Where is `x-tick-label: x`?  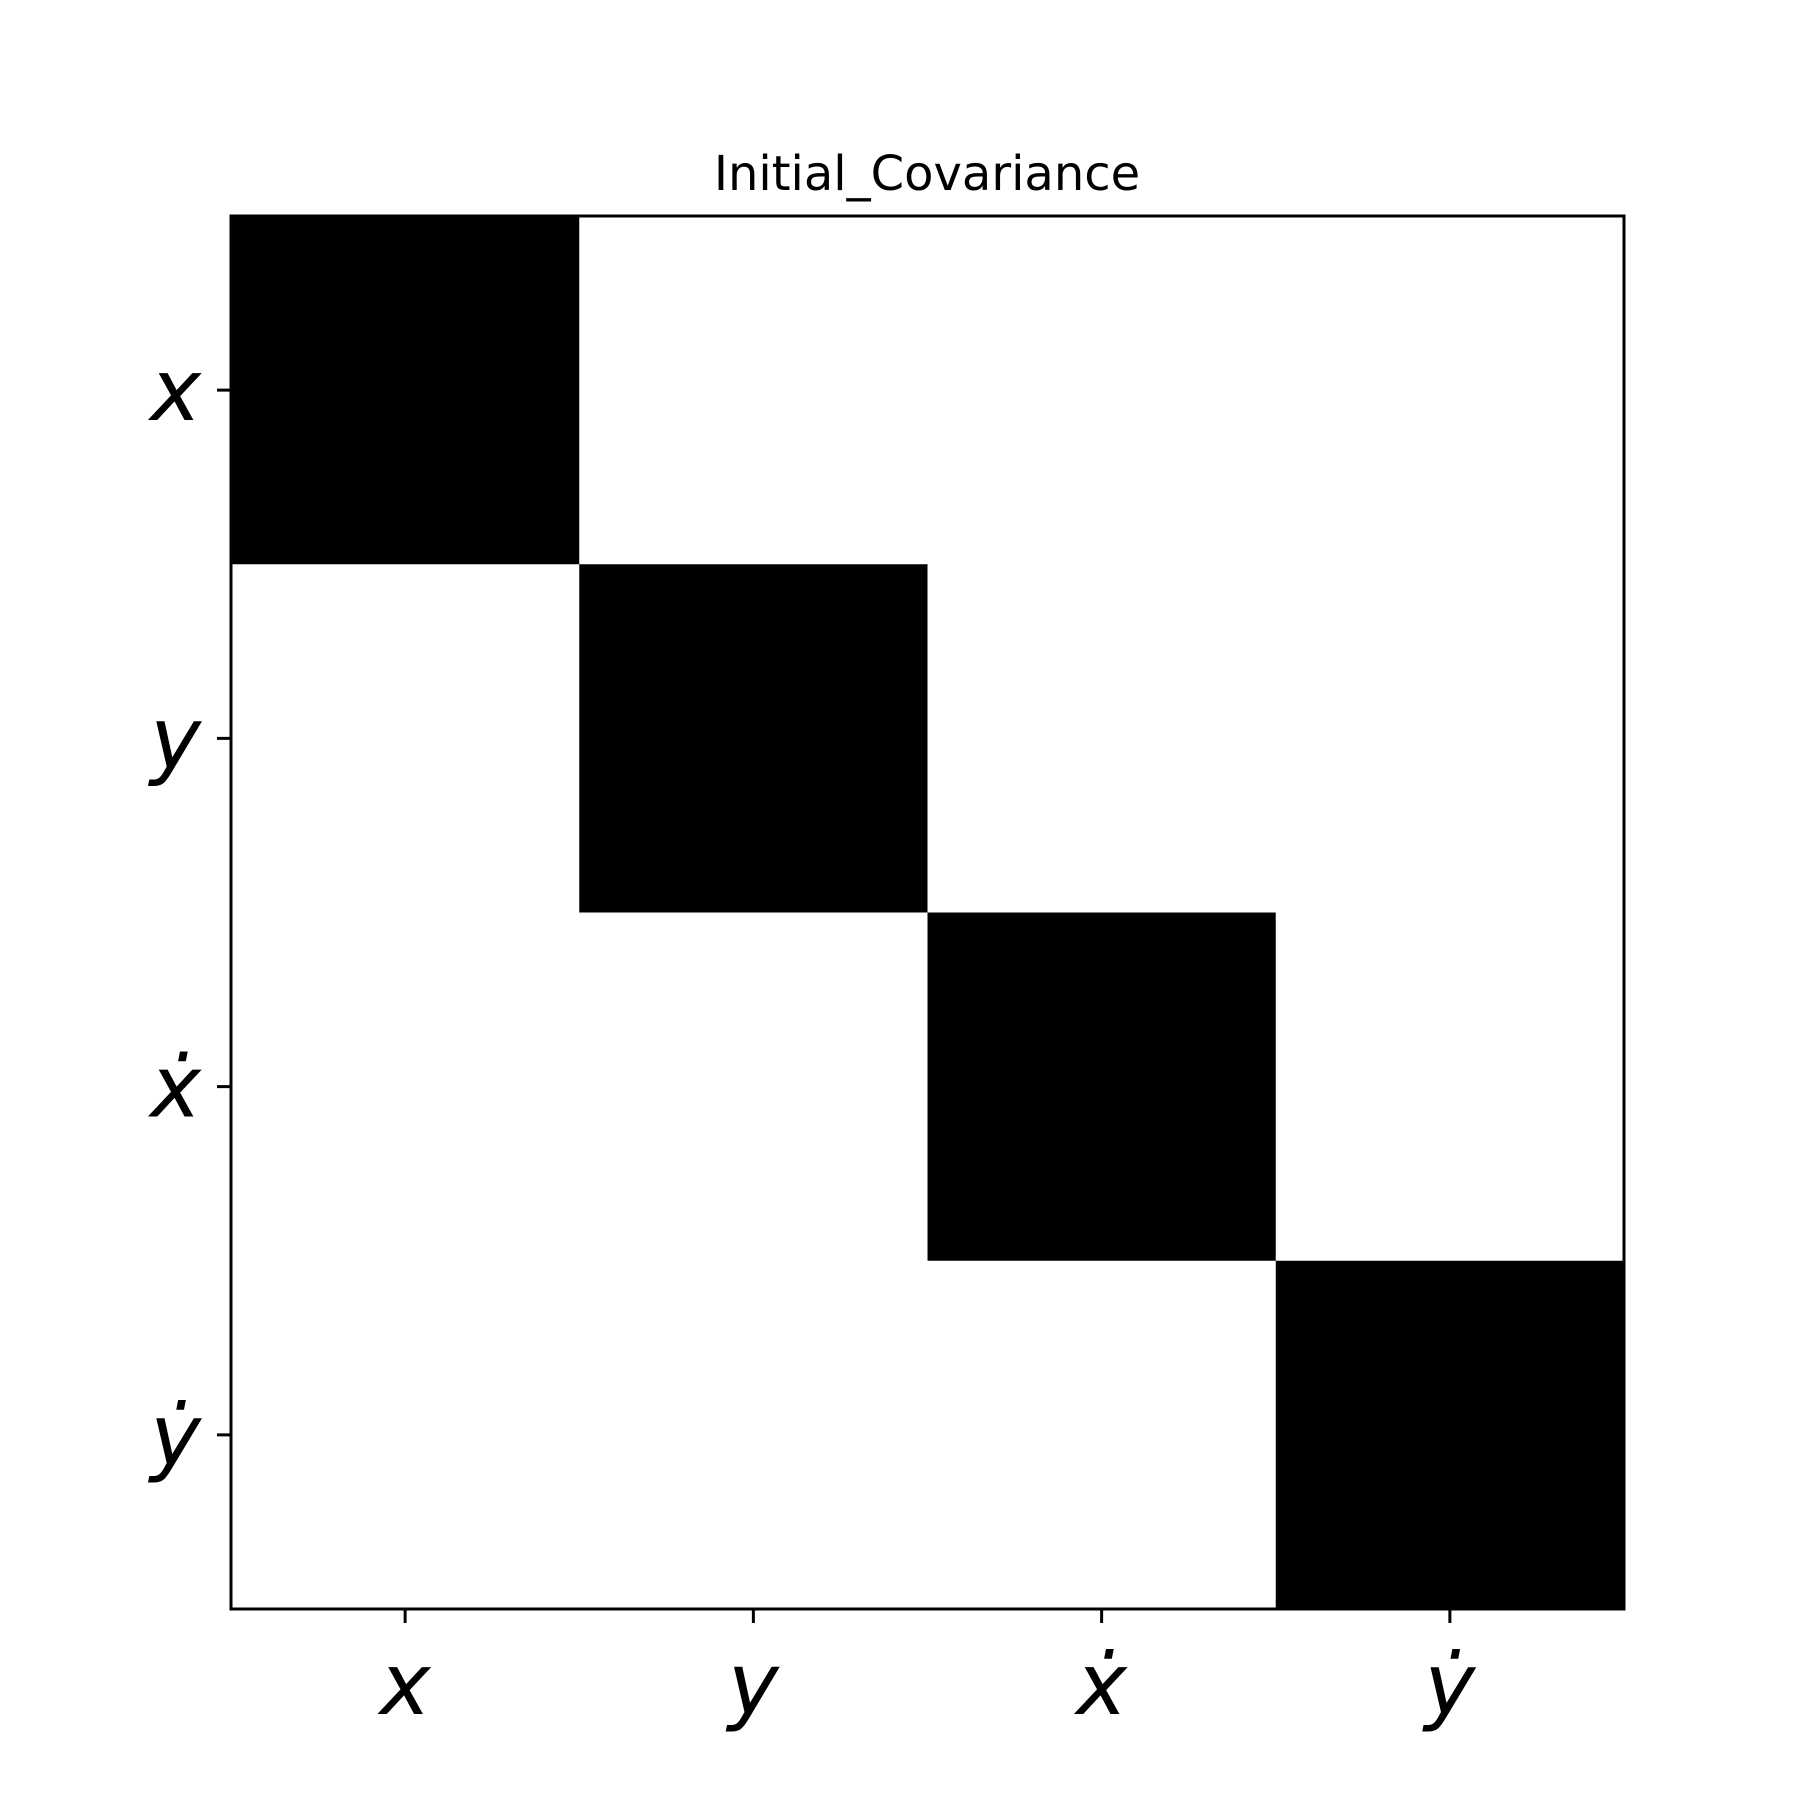
x-tick-label: x is located at coordinates (404, 1685).